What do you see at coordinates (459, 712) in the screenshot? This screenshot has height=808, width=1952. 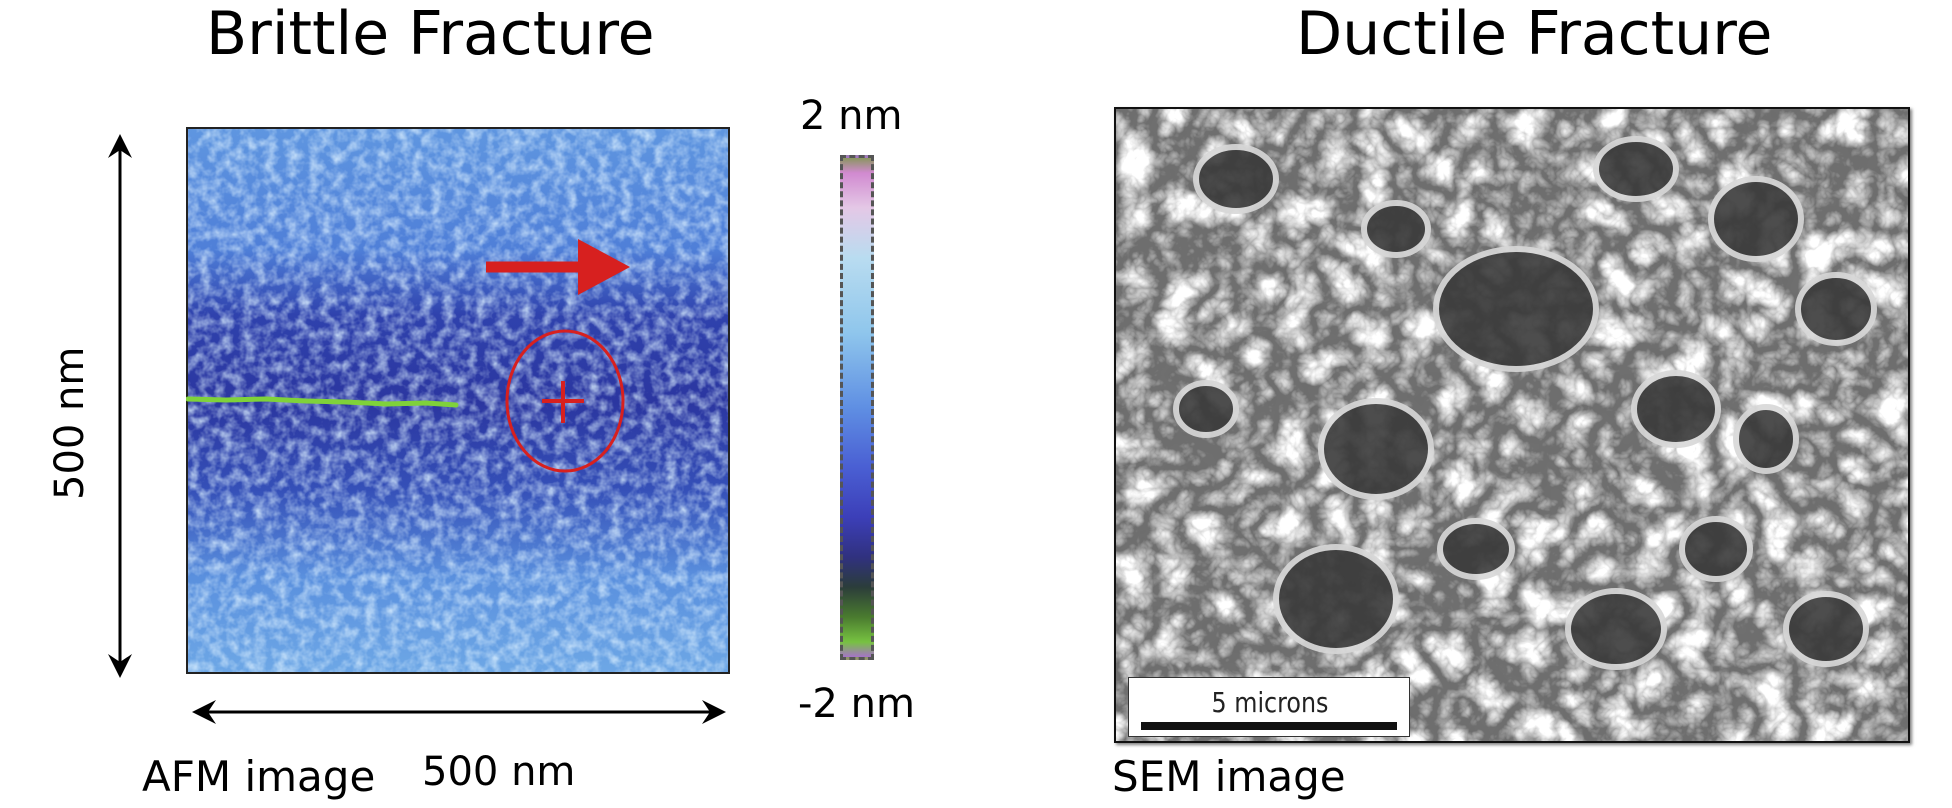 I see `double-arrow-horizontal-icon` at bounding box center [459, 712].